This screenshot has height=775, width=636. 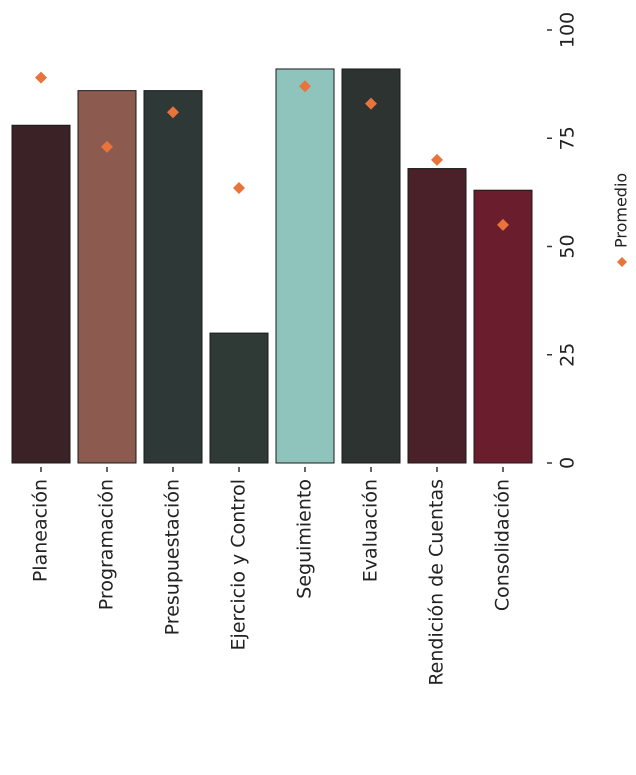 I want to click on legend-marker, so click(x=622, y=262).